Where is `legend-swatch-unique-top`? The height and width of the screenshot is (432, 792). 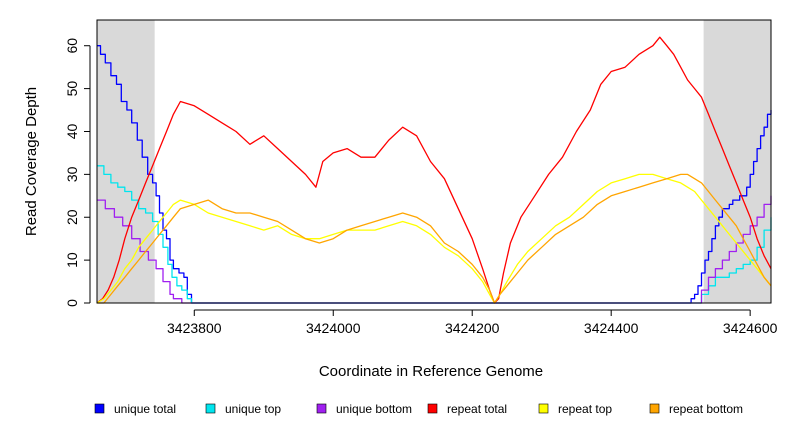 legend-swatch-unique-top is located at coordinates (210, 408).